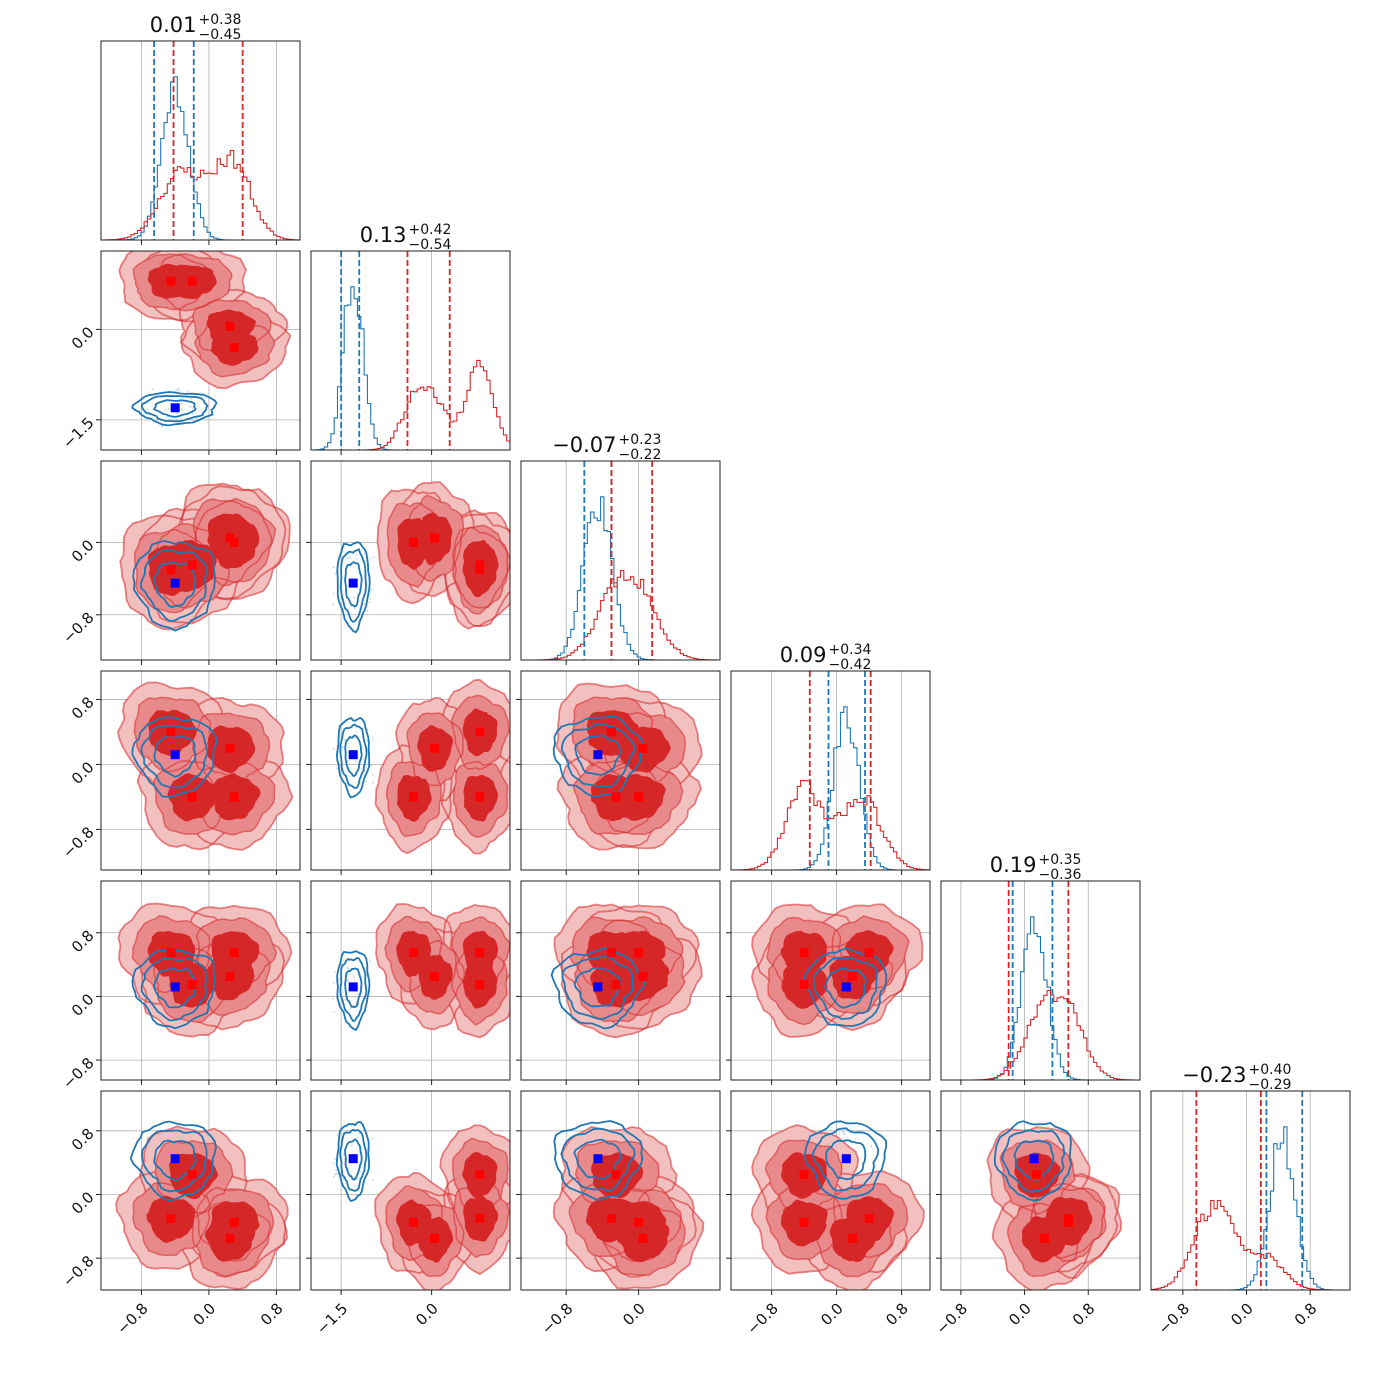  I want to click on title-plus: +0.23, so click(640, 440).